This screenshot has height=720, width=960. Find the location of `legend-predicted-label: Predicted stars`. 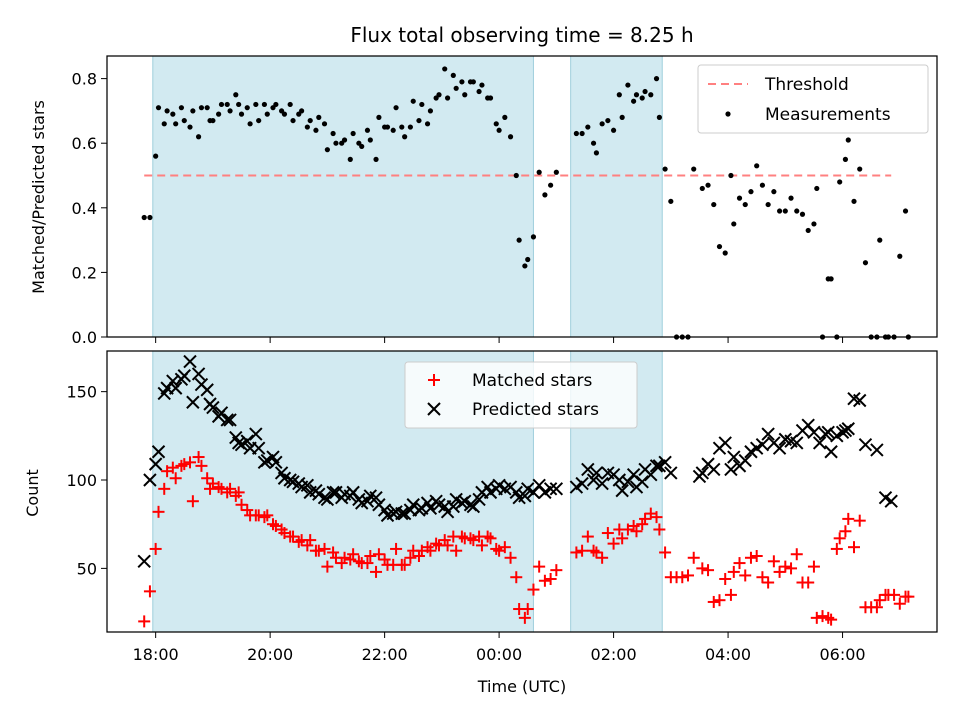

legend-predicted-label: Predicted stars is located at coordinates (535, 410).